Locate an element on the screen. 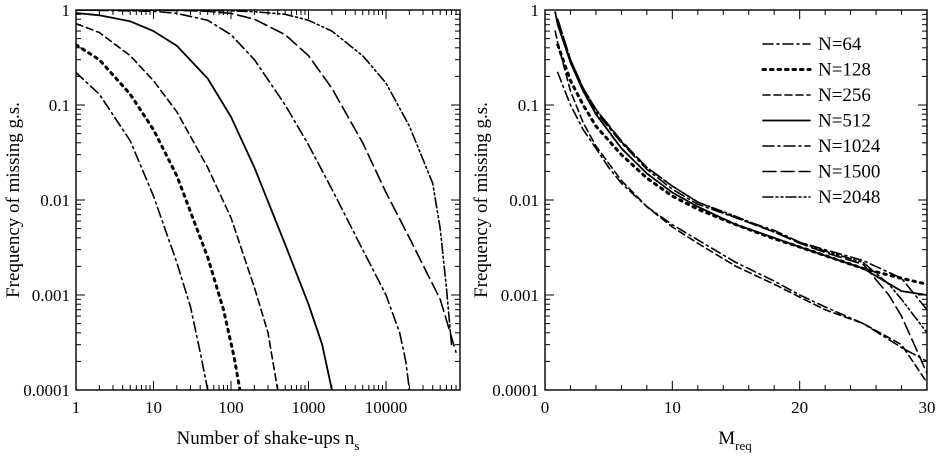 Image resolution: width=941 pixels, height=457 pixels. legend-label-n-1024: N=1024 is located at coordinates (849, 146).